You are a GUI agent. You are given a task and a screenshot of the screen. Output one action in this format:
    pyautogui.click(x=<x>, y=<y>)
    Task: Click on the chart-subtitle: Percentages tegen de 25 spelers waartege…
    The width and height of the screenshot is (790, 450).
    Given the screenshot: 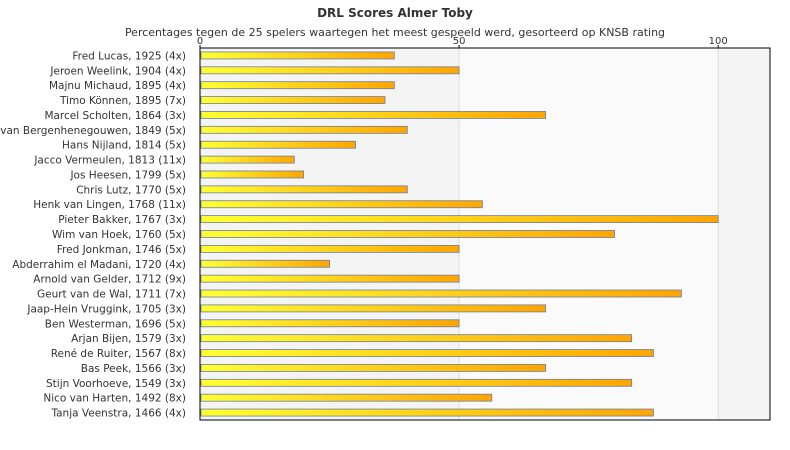 What is the action you would take?
    pyautogui.click(x=395, y=32)
    